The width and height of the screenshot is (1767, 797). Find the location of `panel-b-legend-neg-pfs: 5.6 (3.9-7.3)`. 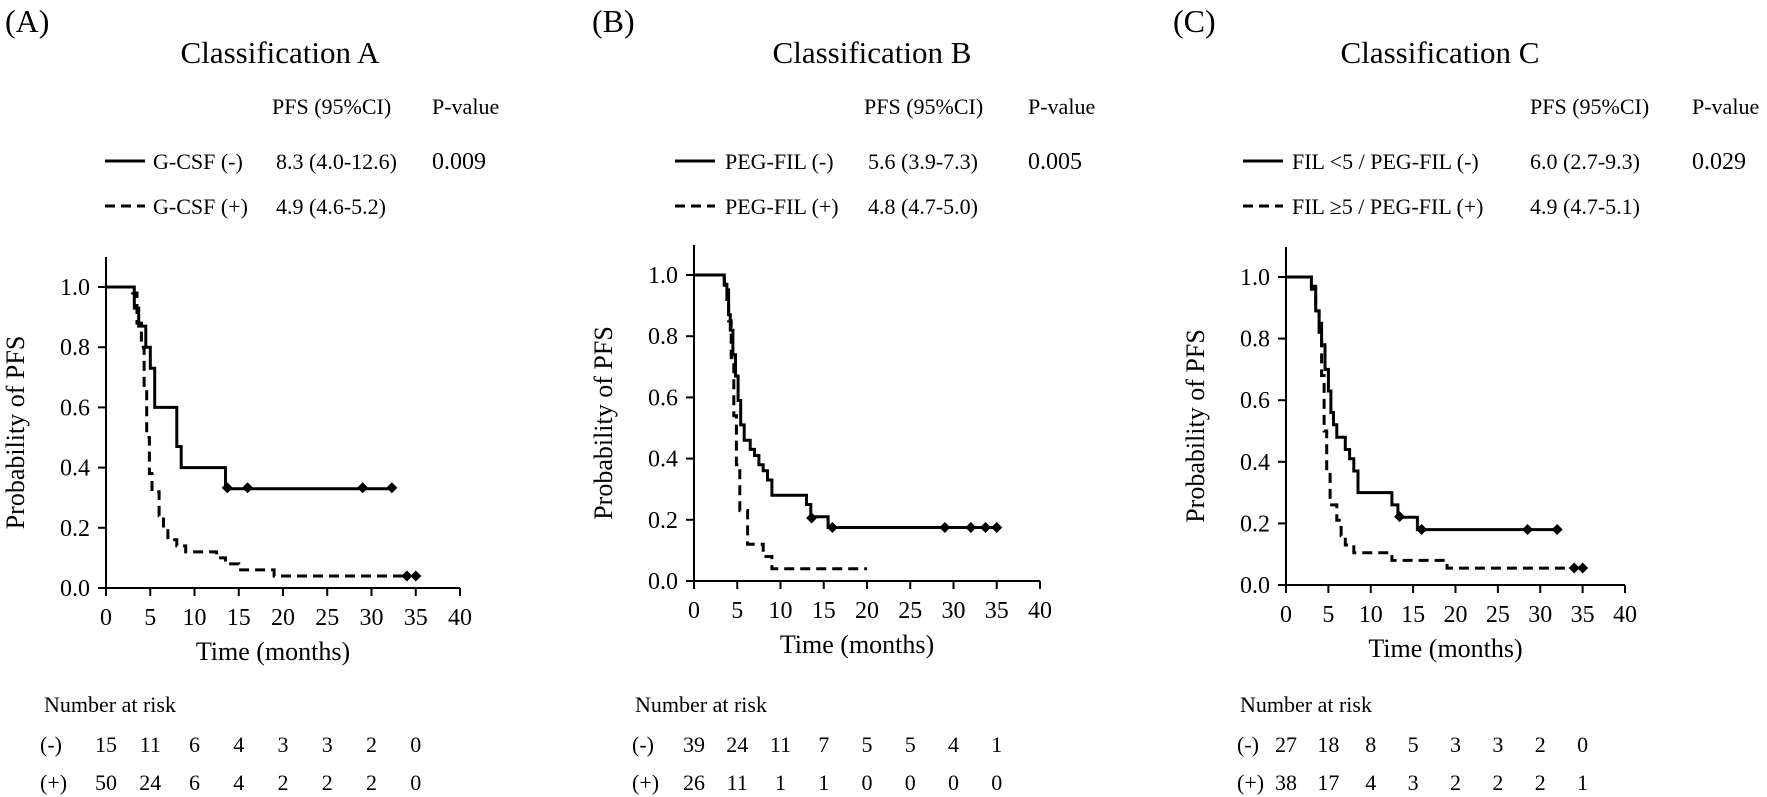

panel-b-legend-neg-pfs: 5.6 (3.9-7.3) is located at coordinates (923, 161).